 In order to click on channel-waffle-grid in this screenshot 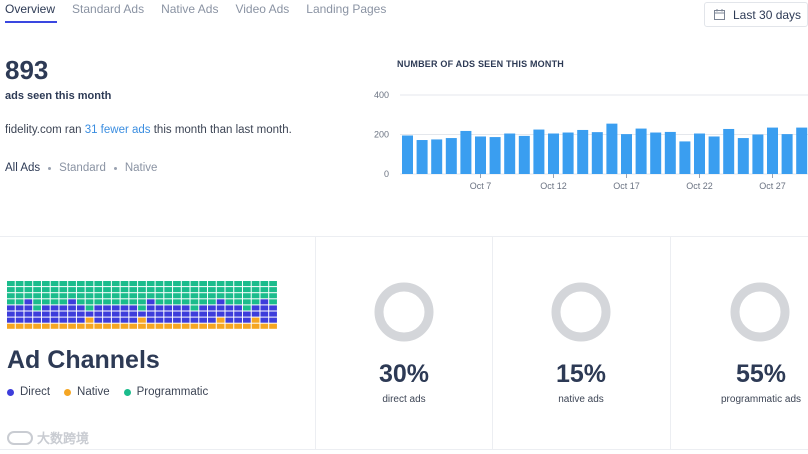, I will do `click(142, 305)`.